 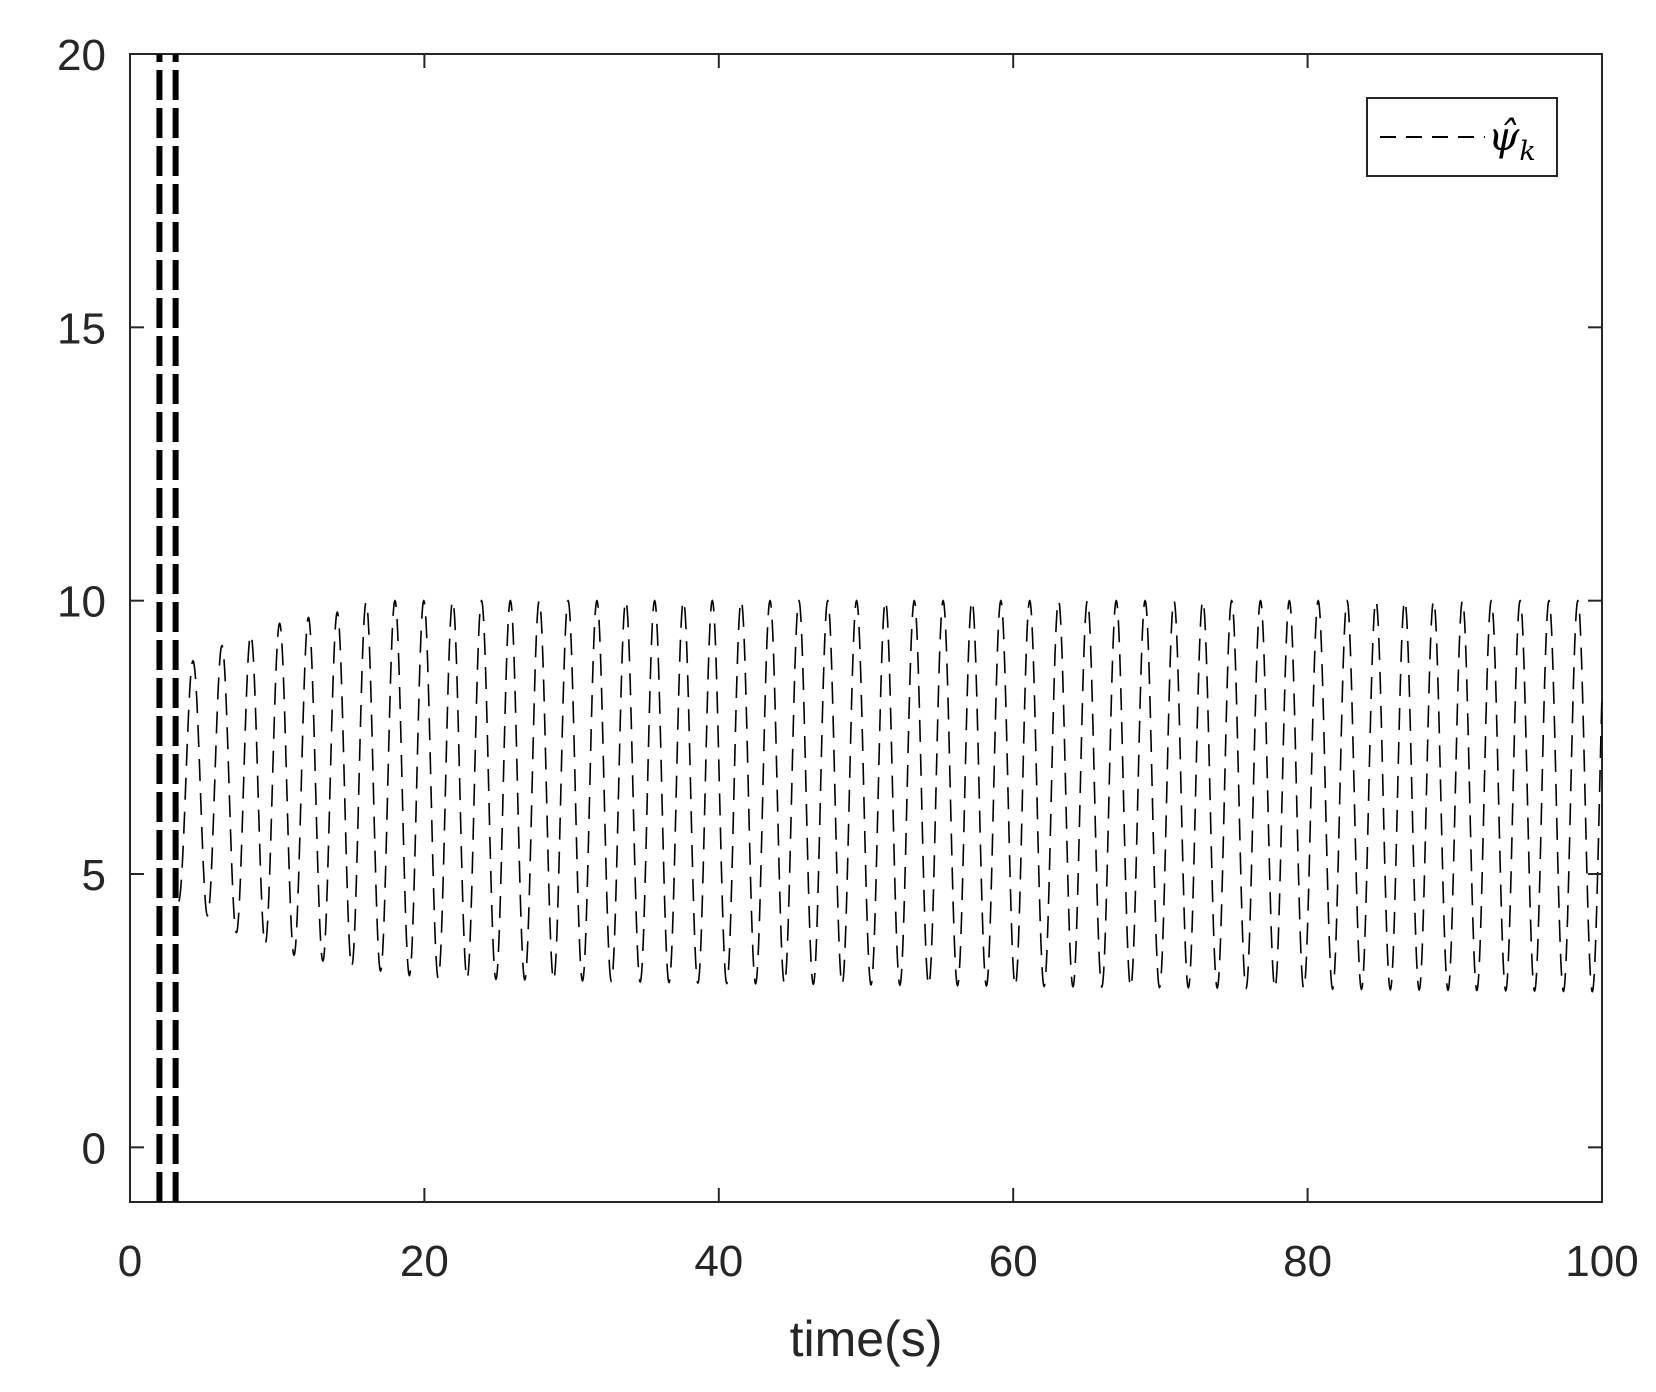 I want to click on y-tick-label: 5, so click(x=94, y=875).